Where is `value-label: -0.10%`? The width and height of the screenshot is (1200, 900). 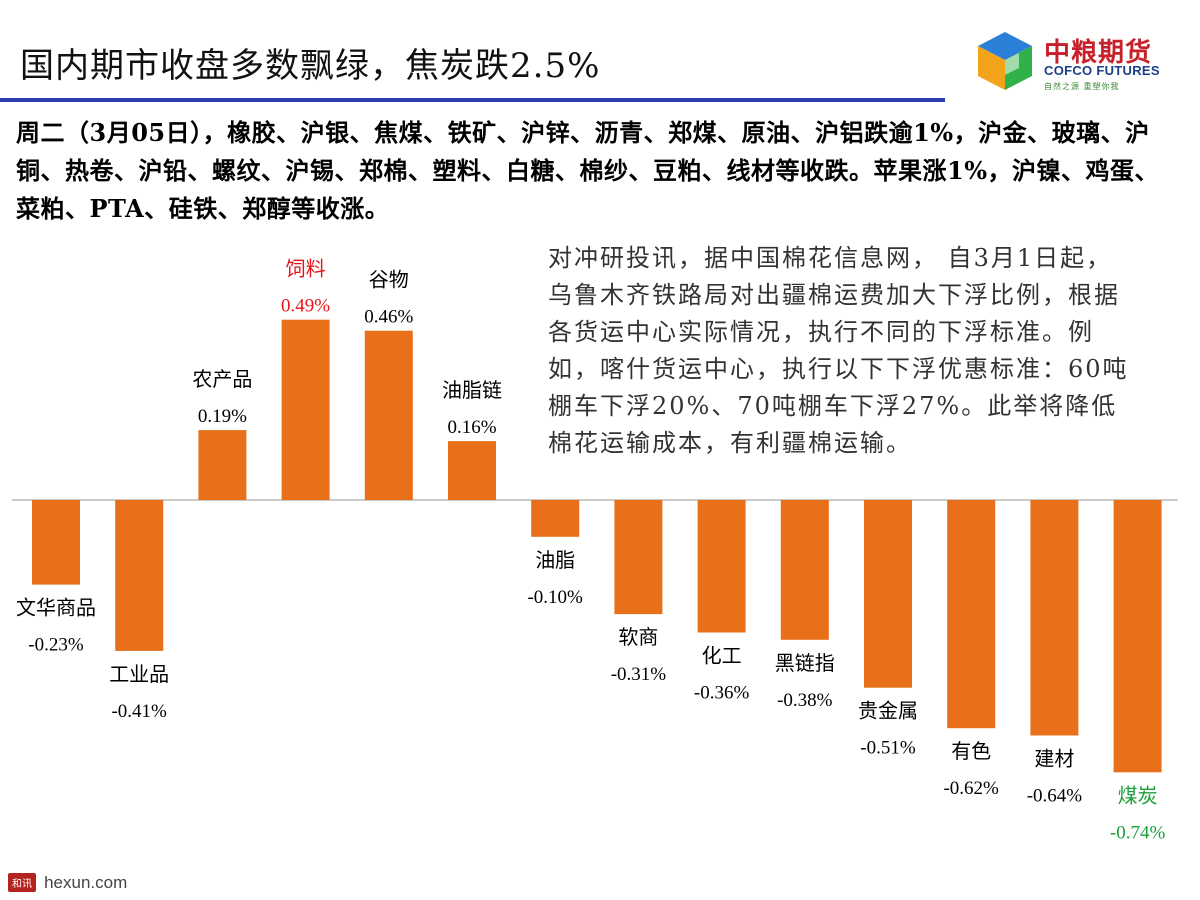
value-label: -0.10% is located at coordinates (555, 597).